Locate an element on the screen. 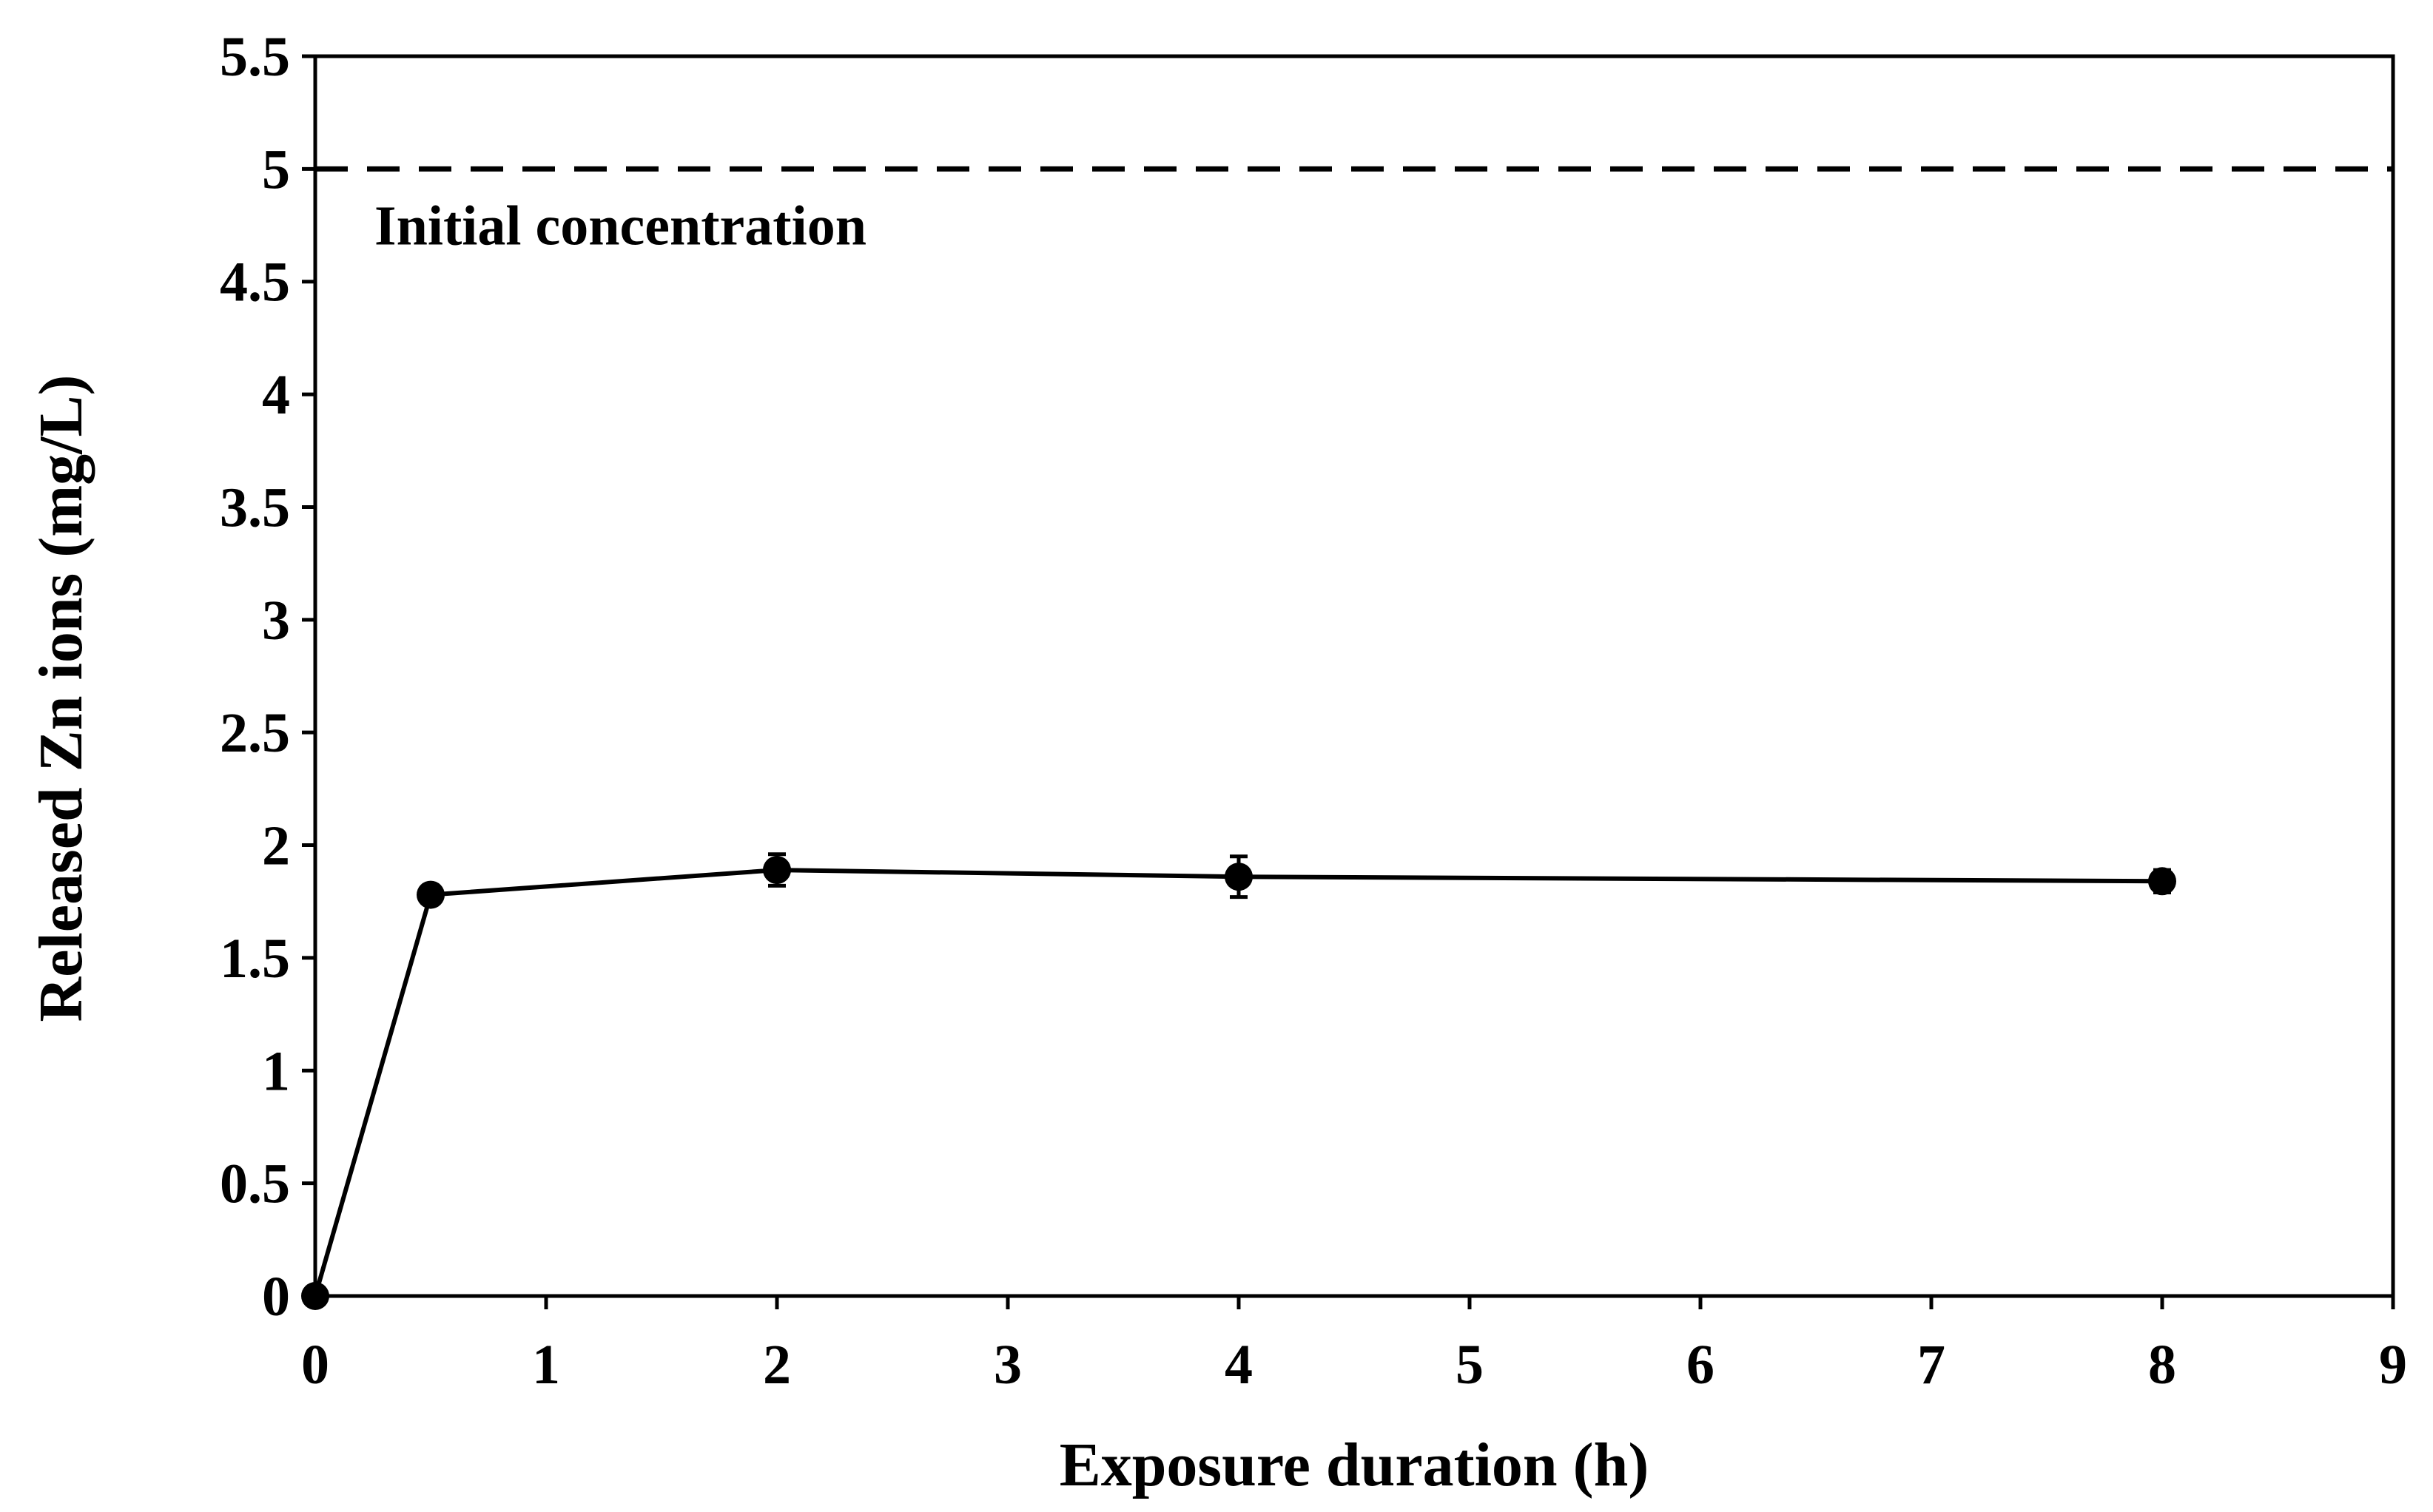 This screenshot has width=2433, height=1512. y-tick-label: 5 is located at coordinates (276, 169).